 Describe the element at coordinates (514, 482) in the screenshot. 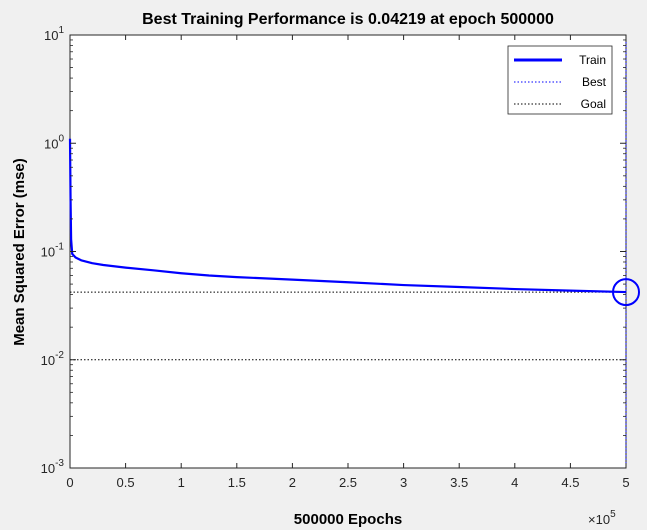

I see `x-tick-label: 4` at that location.